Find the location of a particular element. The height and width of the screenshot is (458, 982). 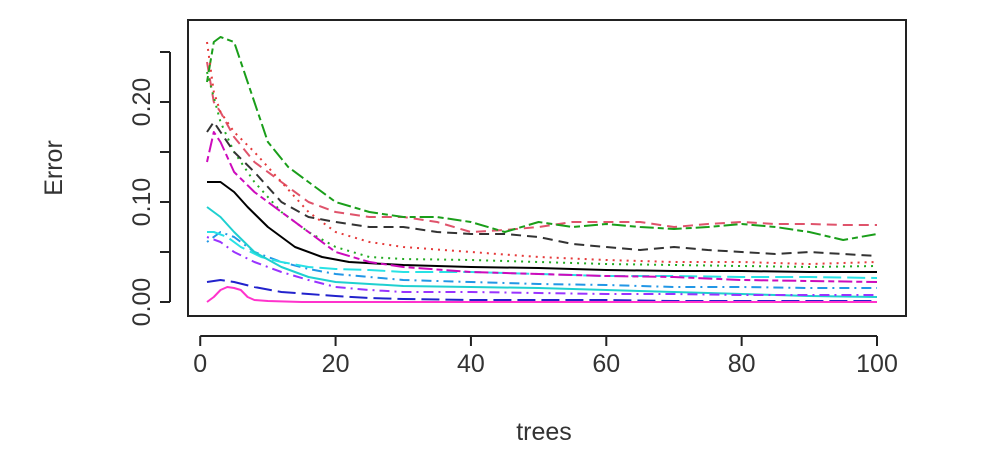

y-tick-label-4: 0.20 is located at coordinates (142, 102).